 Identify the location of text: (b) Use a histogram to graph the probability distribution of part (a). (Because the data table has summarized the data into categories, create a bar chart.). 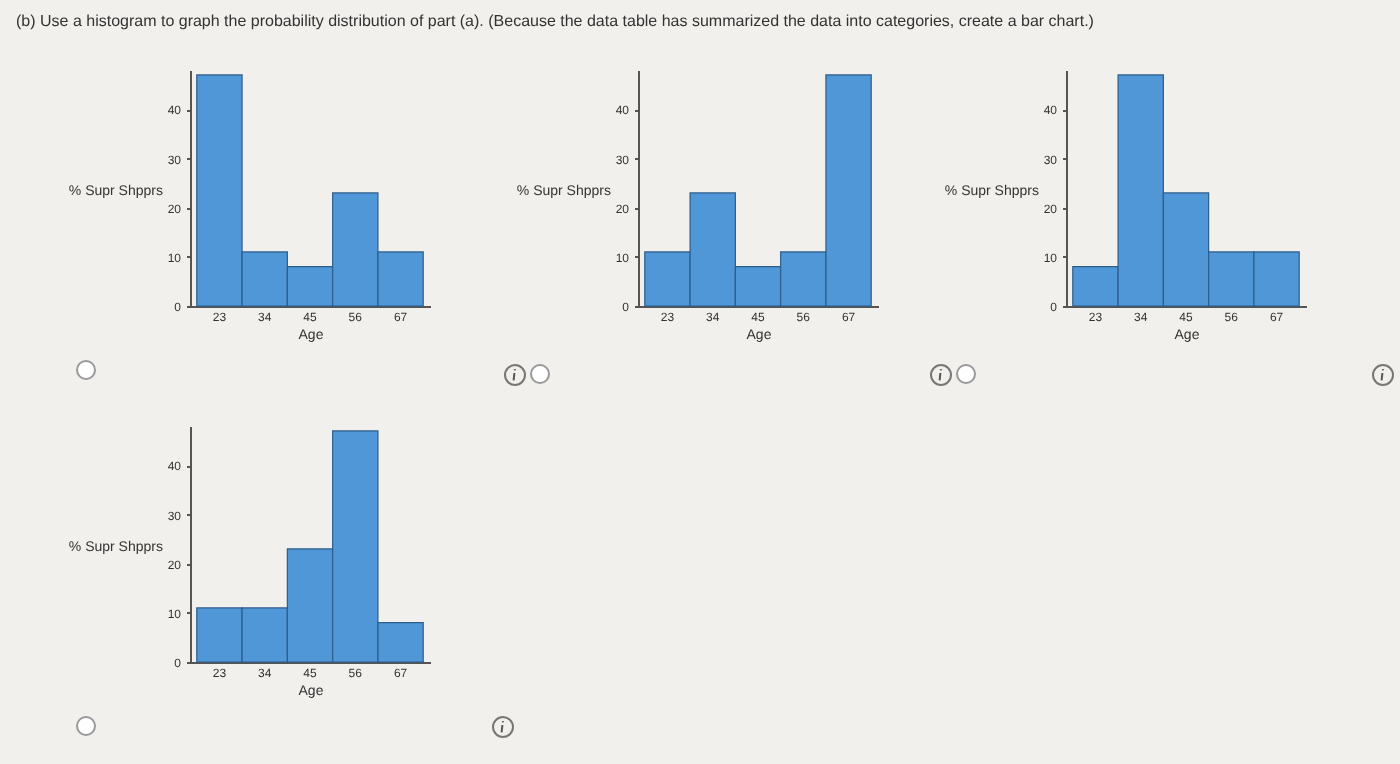
(556, 21).